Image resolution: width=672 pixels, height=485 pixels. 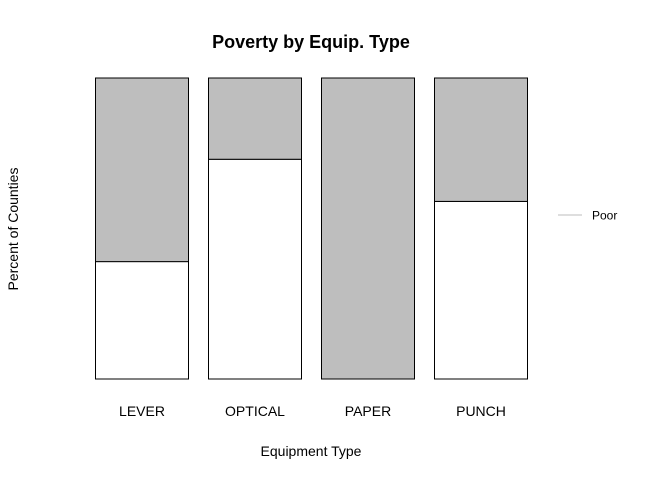 I want to click on x-axis-label: Equipment Type, so click(x=311, y=451).